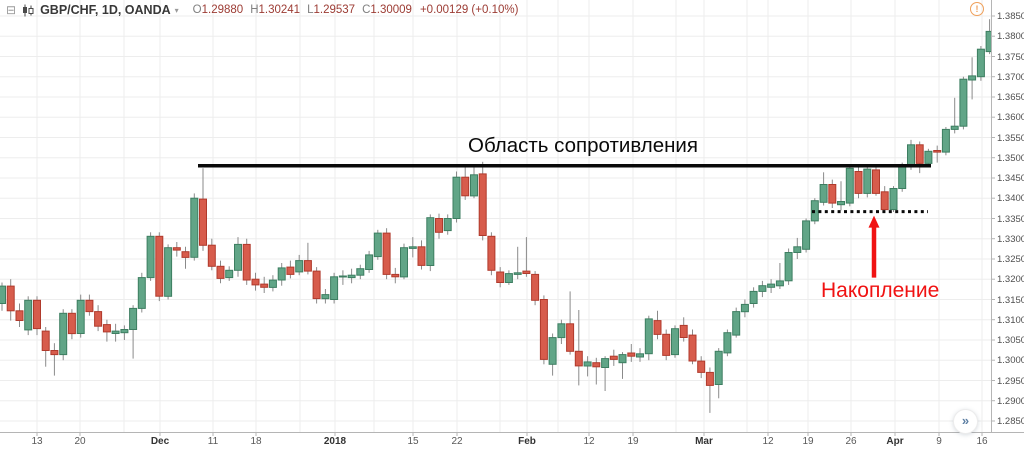  What do you see at coordinates (335, 441) in the screenshot?
I see `time-axis-label: 2018` at bounding box center [335, 441].